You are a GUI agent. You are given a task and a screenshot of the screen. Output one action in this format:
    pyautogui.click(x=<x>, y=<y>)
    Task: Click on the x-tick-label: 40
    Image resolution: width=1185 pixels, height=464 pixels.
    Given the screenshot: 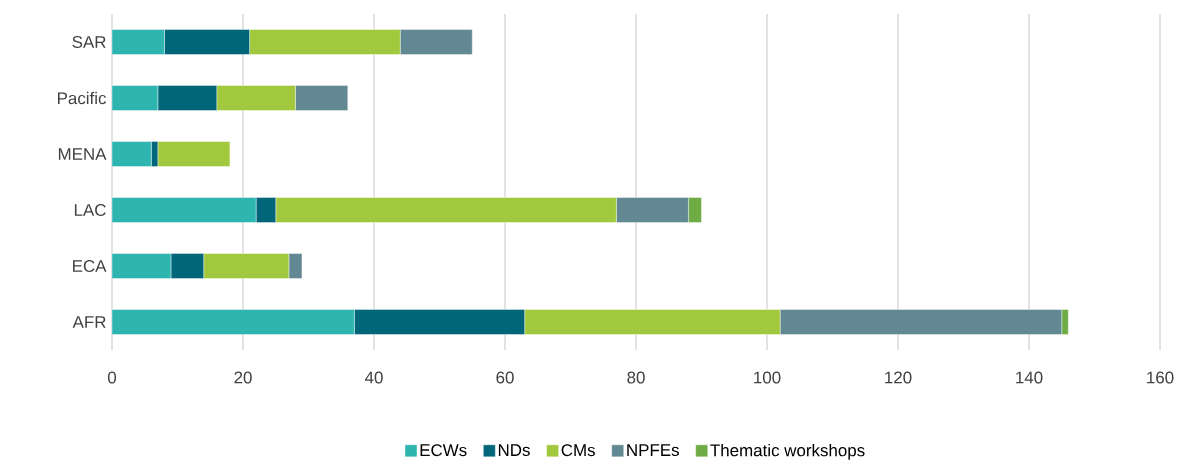 What is the action you would take?
    pyautogui.click(x=373, y=377)
    